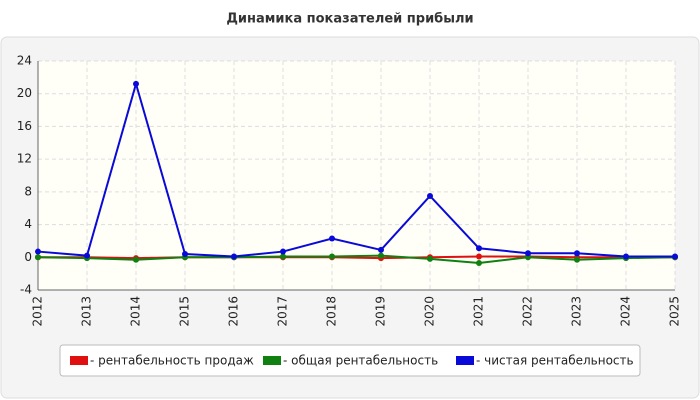  Describe the element at coordinates (528, 311) in the screenshot. I see `x-tick-label: 2022` at that location.